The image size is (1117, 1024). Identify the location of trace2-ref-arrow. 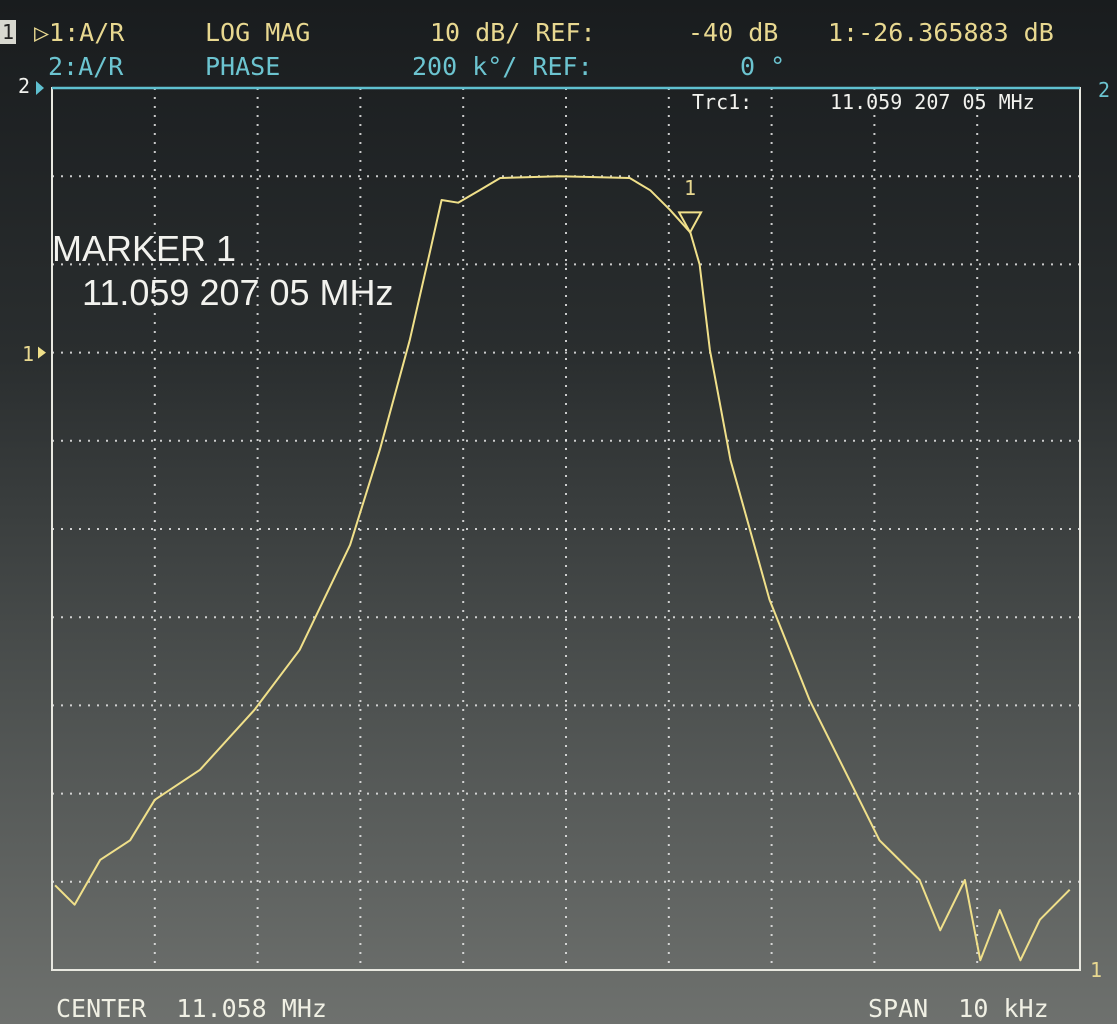
(40, 88).